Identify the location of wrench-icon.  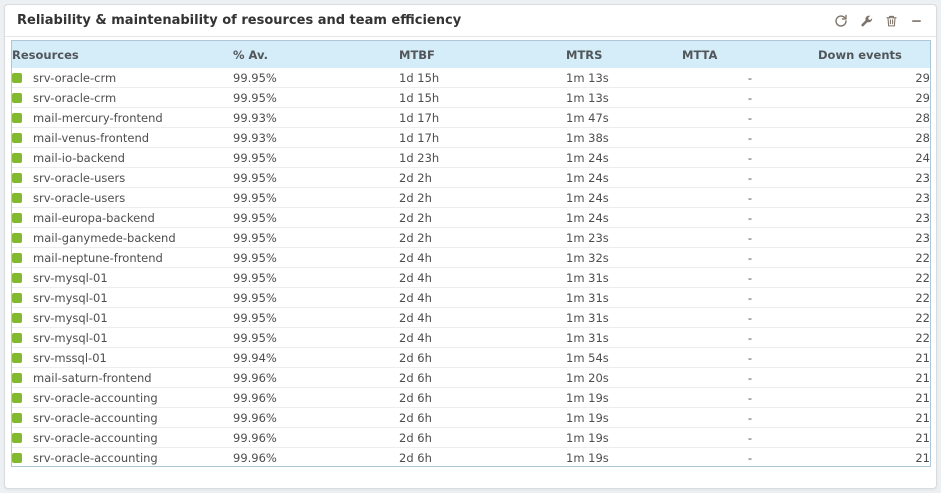
(866, 21).